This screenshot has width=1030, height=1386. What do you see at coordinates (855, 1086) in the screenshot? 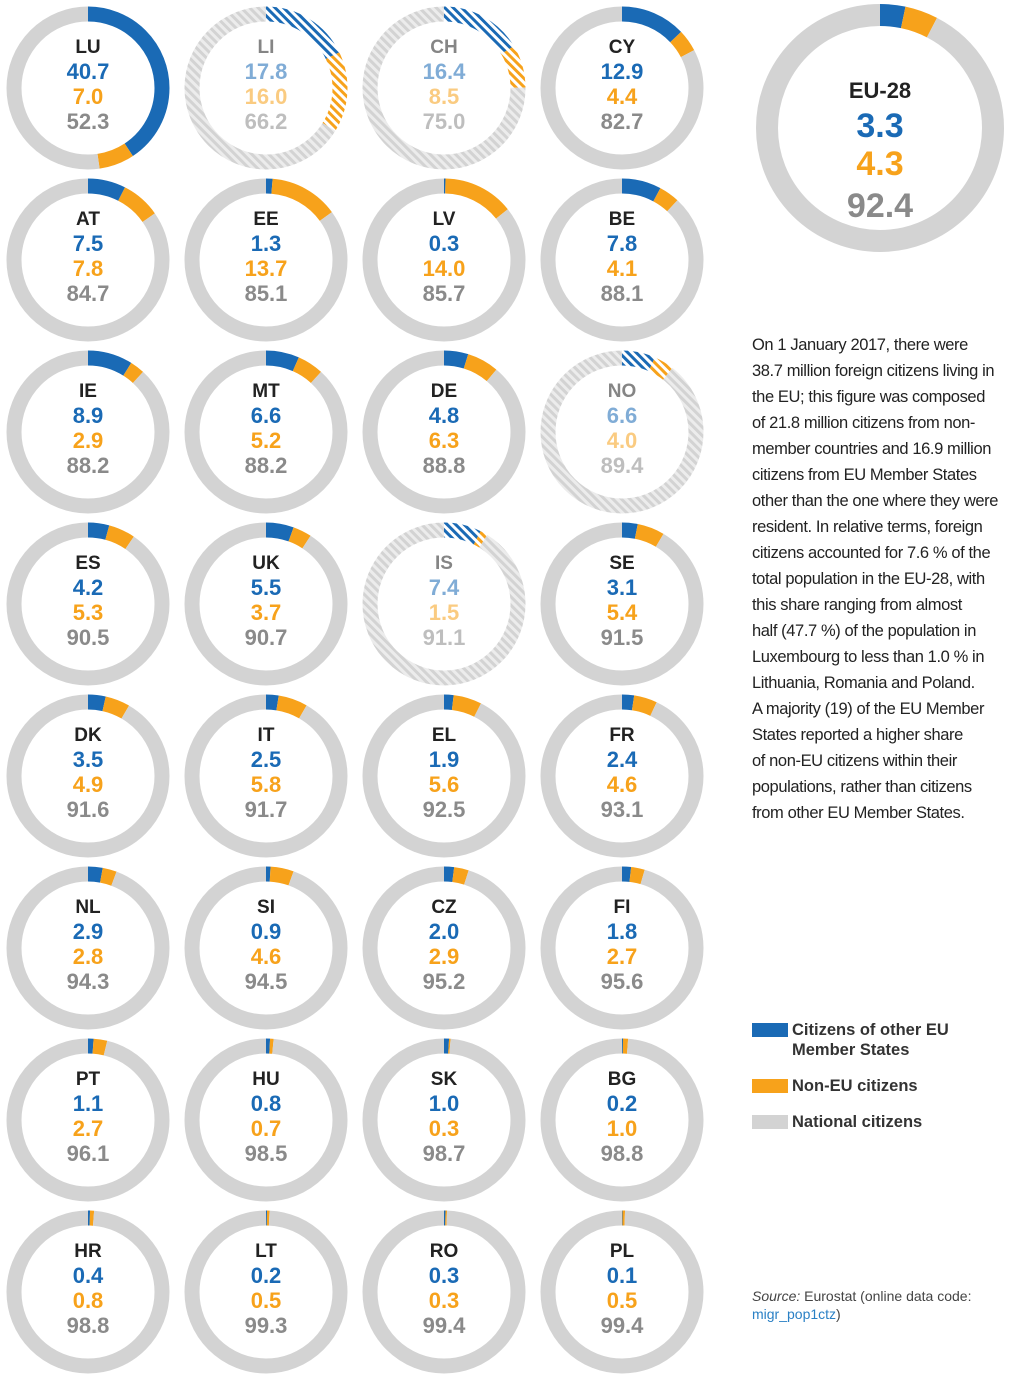
I see `legend-label: Non-EU citizens` at bounding box center [855, 1086].